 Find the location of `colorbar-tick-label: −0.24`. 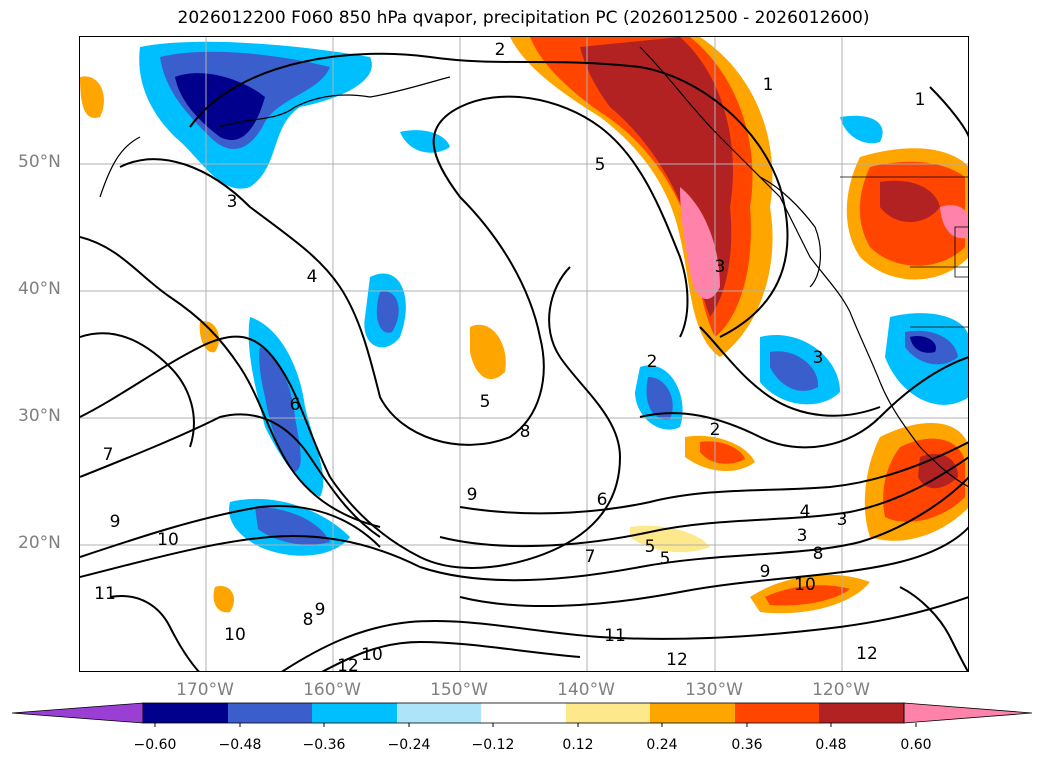

colorbar-tick-label: −0.24 is located at coordinates (409, 745).